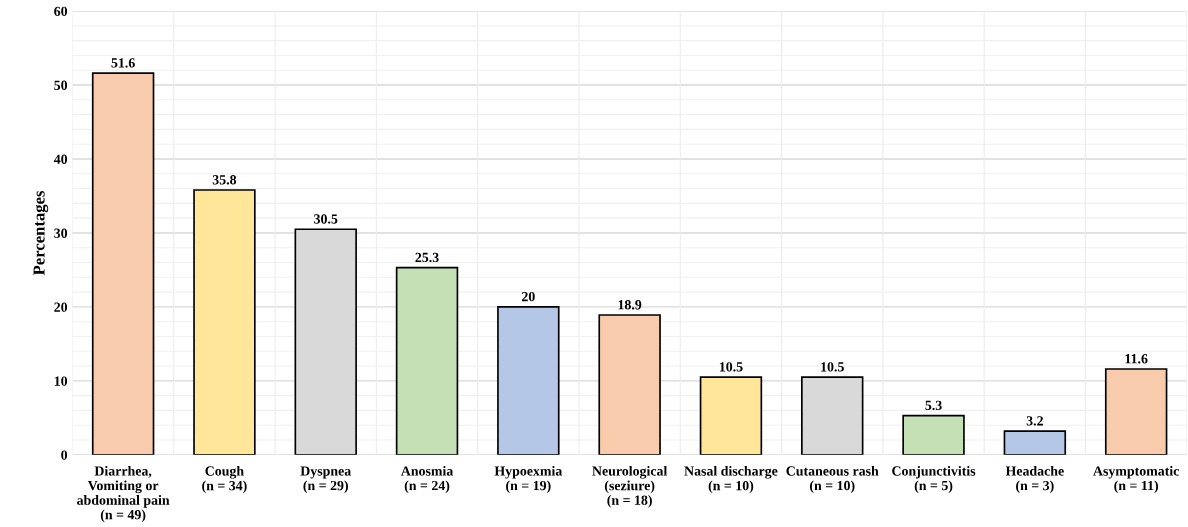  What do you see at coordinates (1136, 359) in the screenshot?
I see `data-label: 11.6` at bounding box center [1136, 359].